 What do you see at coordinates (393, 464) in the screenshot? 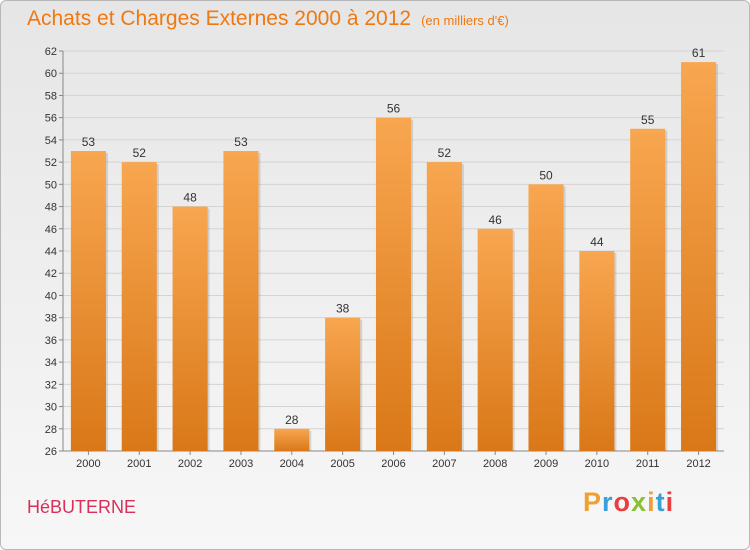
I see `x-tick-label: 2006` at bounding box center [393, 464].